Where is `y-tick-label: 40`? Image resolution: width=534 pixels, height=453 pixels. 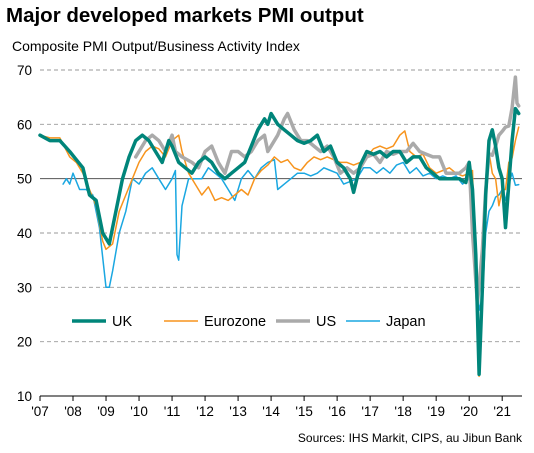 y-tick-label: 40 is located at coordinates (24, 233).